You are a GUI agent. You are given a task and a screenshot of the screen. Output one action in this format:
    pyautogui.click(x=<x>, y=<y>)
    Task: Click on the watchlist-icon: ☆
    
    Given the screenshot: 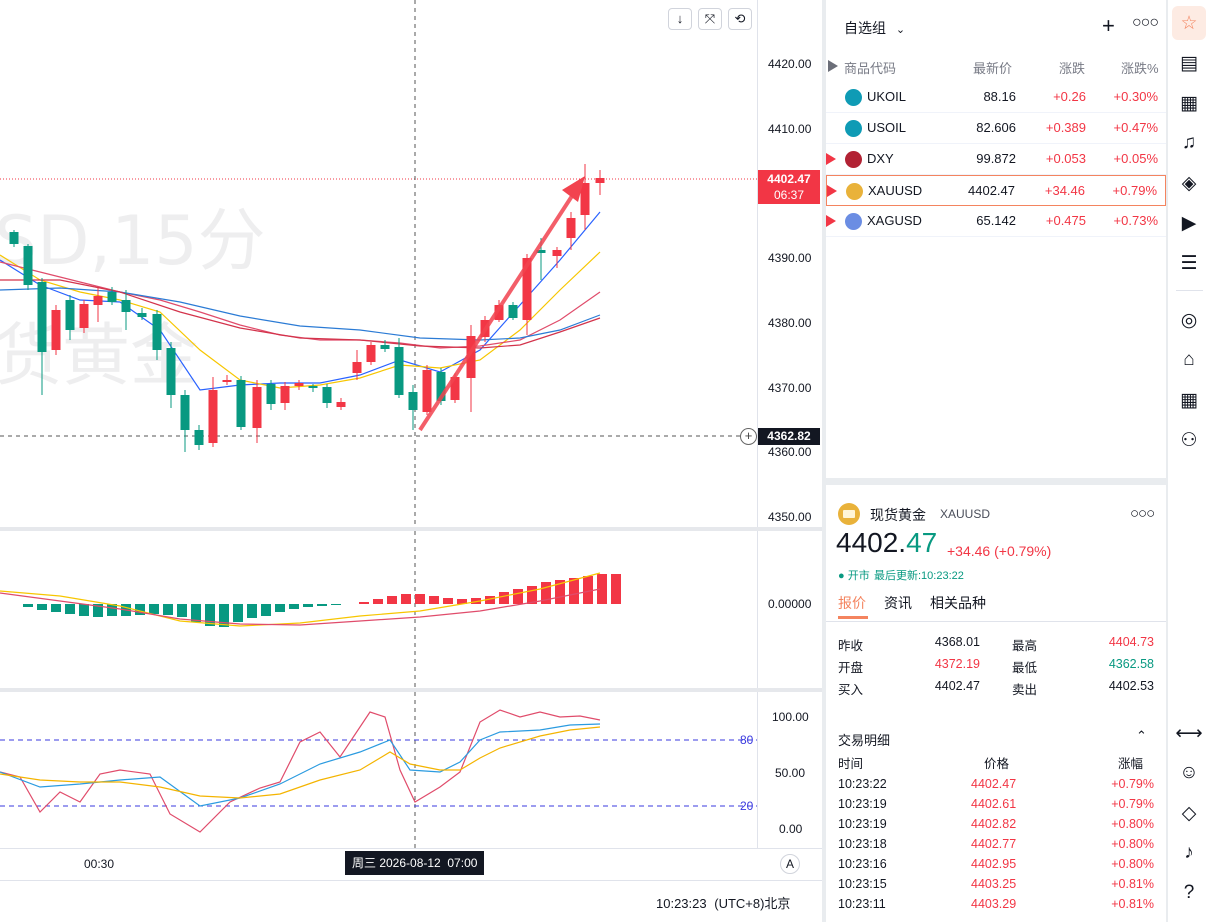 What is the action you would take?
    pyautogui.click(x=1189, y=23)
    